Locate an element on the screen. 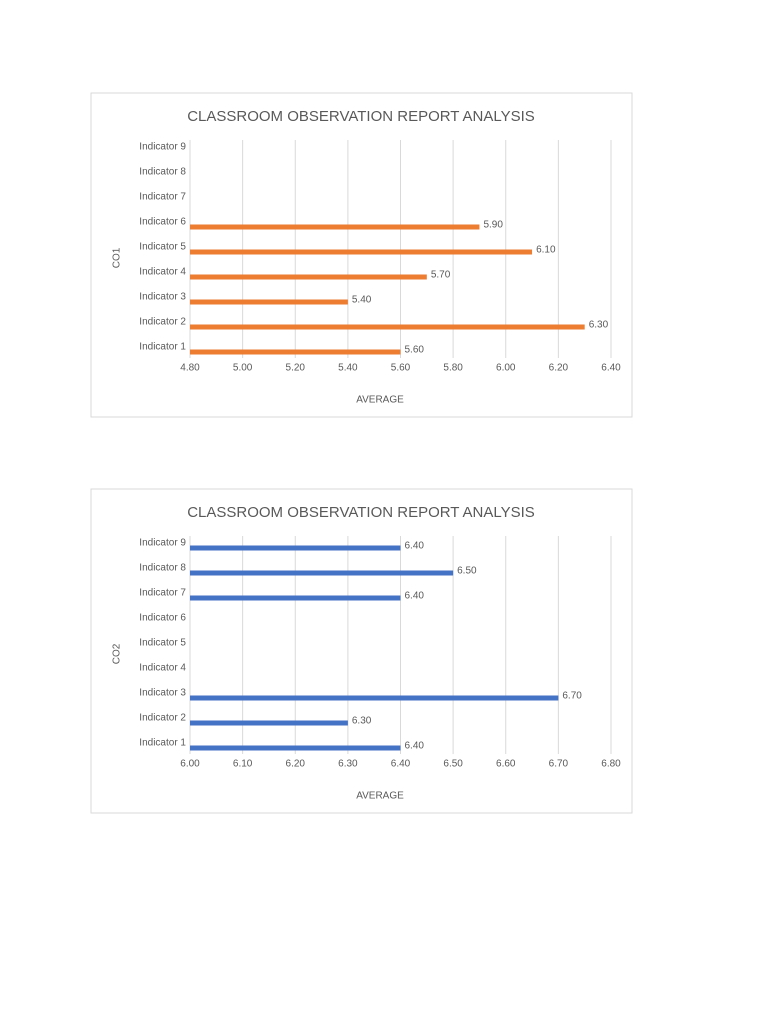 The width and height of the screenshot is (768, 1024). value-label: 5.70 is located at coordinates (441, 275).